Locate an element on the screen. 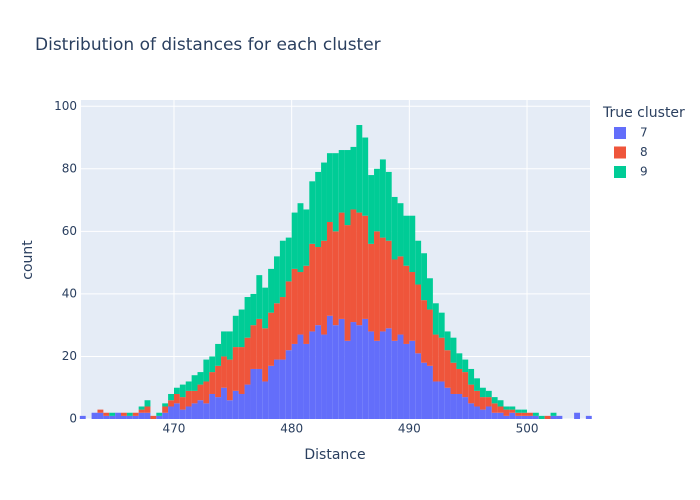 The image size is (700, 500). x-tick-label: 500 is located at coordinates (527, 429).